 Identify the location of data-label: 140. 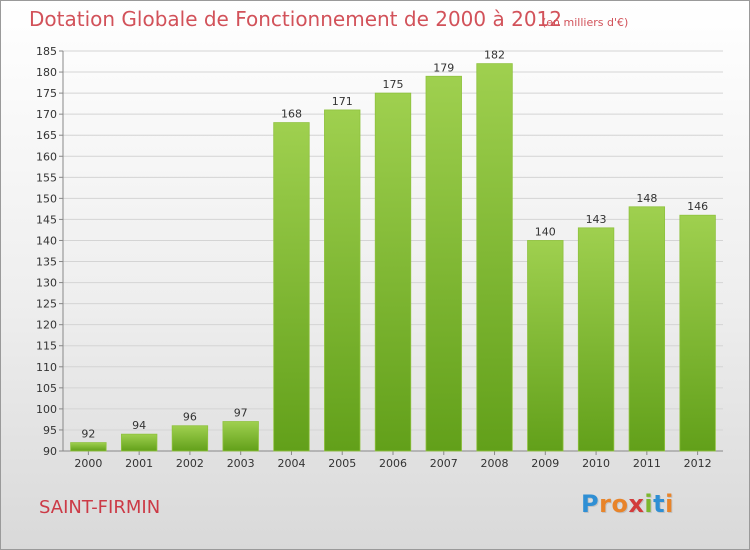
(545, 231).